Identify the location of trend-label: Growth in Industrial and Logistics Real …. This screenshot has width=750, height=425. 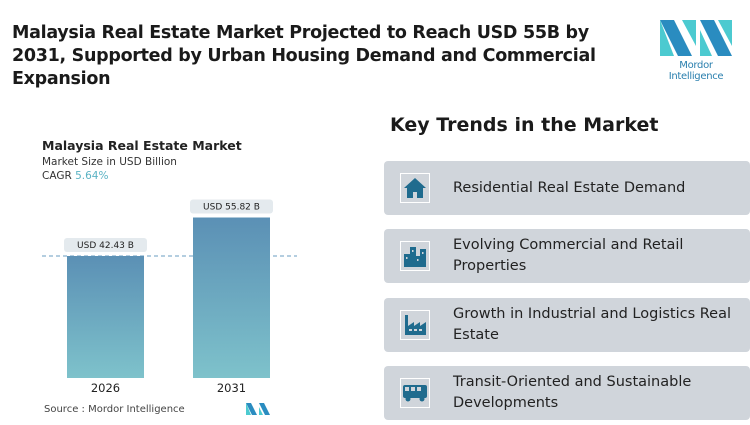
(592, 324).